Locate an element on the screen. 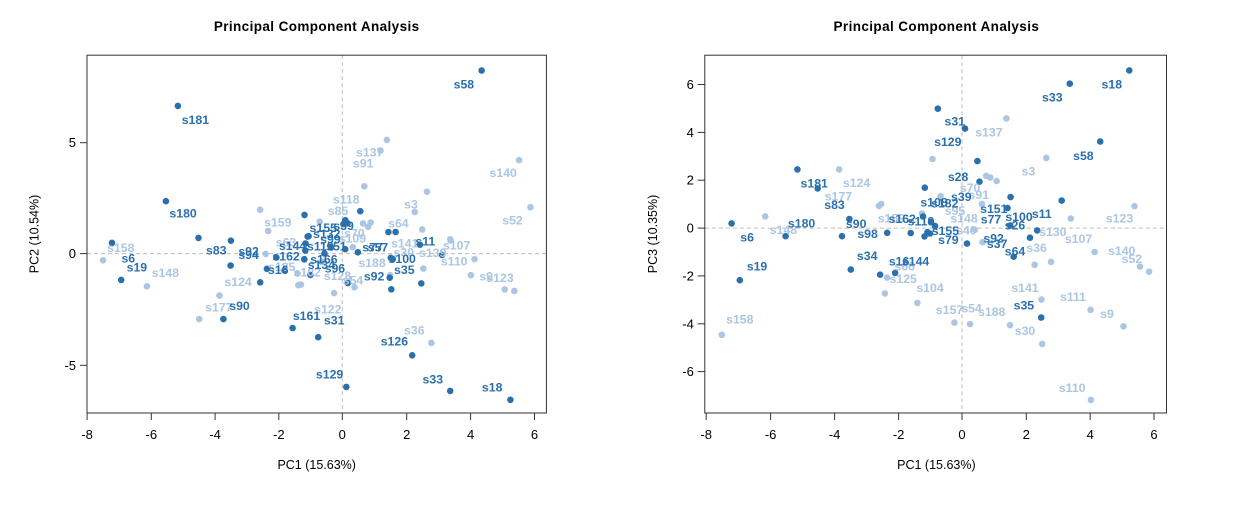 The width and height of the screenshot is (1238, 505). svg-text: s122 is located at coordinates (328, 310).